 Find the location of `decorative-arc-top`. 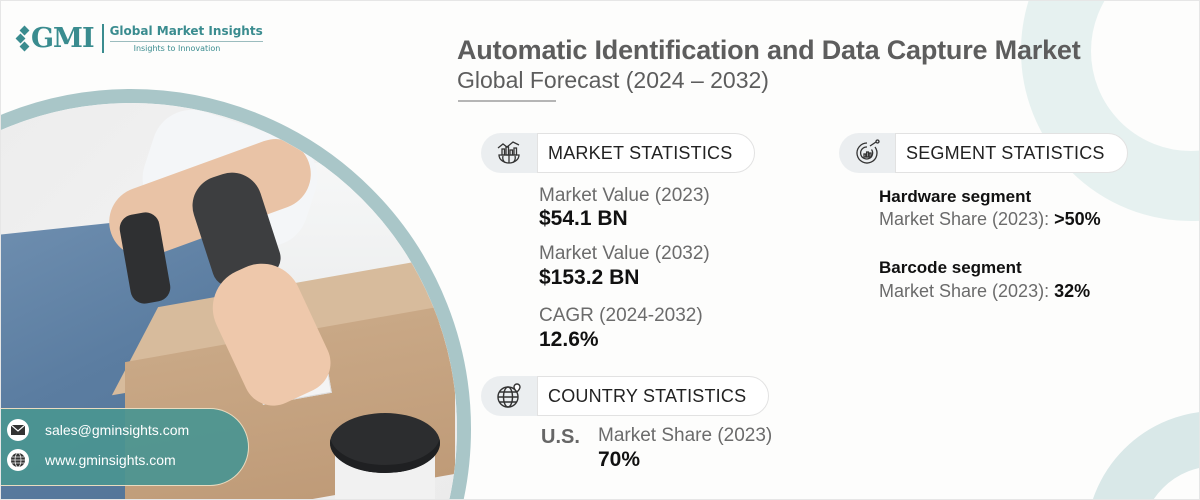

decorative-arc-top is located at coordinates (1110, 111).